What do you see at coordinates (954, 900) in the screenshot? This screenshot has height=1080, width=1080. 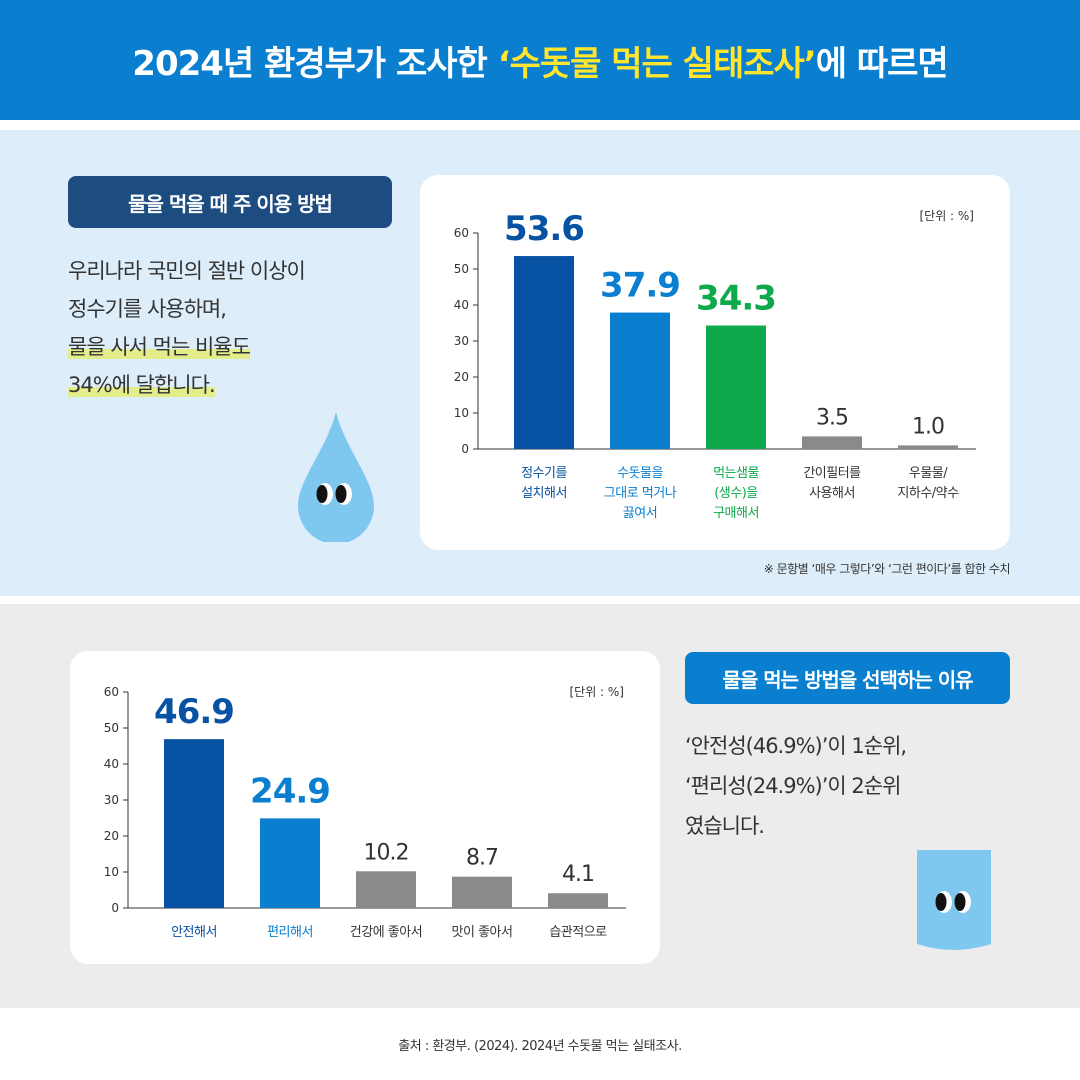 I see `water-cup-character-icon` at bounding box center [954, 900].